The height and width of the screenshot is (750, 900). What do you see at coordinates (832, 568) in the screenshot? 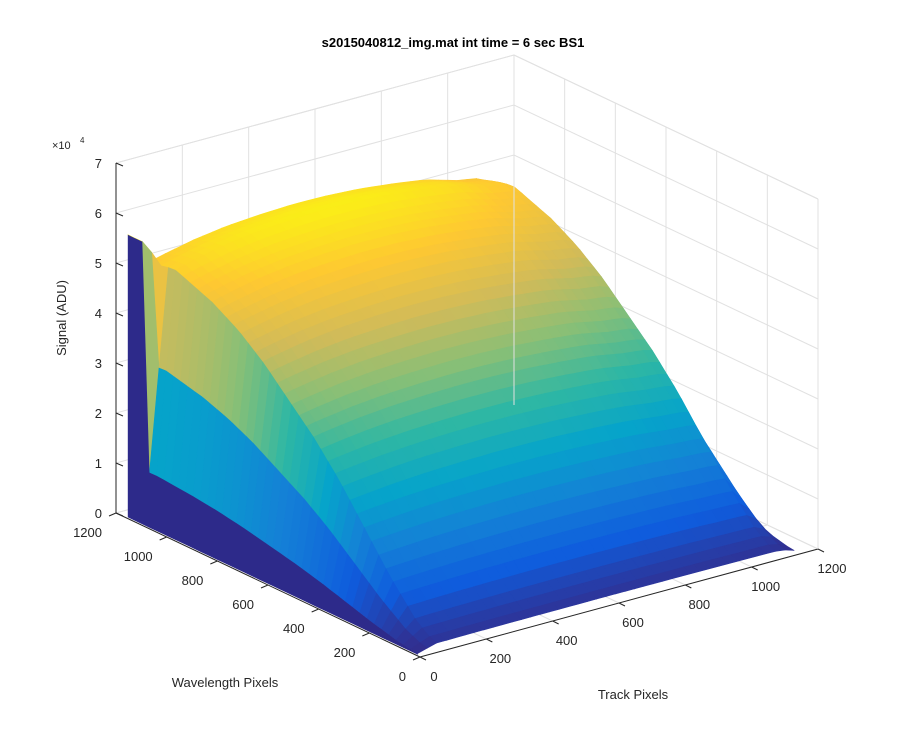
I see `x-tick-label-6: 1200` at bounding box center [832, 568].